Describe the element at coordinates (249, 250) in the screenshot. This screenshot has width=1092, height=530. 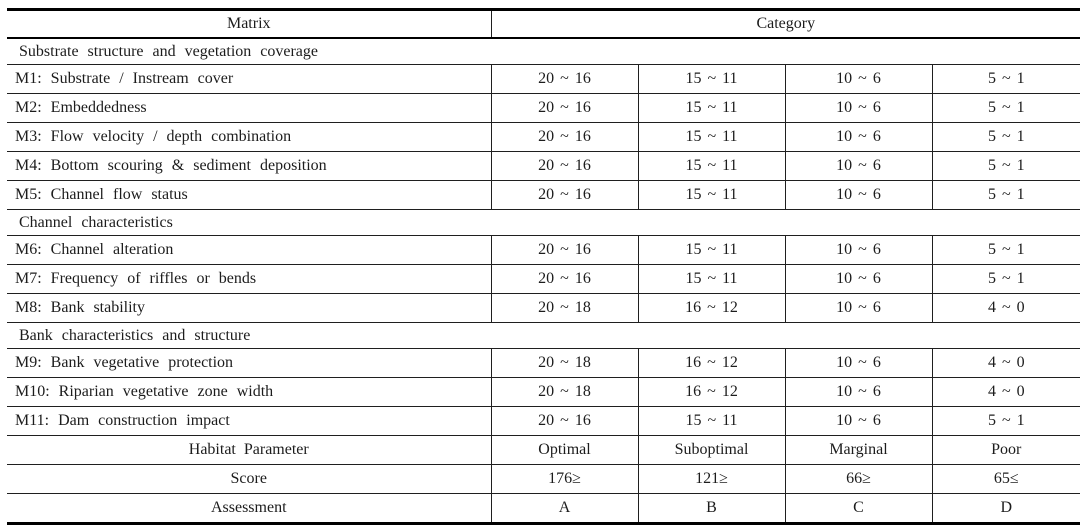
I see `row-label: M6: Channel alteration` at that location.